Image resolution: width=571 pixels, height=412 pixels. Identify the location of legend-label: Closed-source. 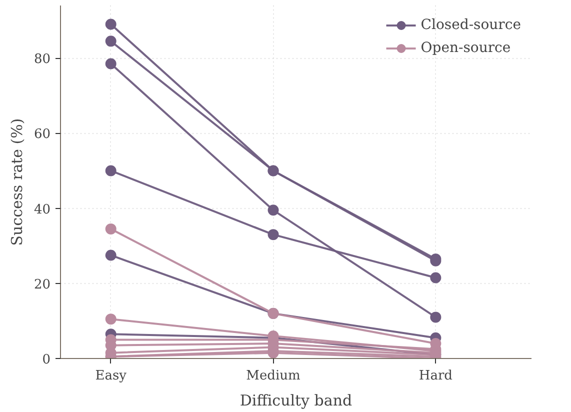
(470, 25).